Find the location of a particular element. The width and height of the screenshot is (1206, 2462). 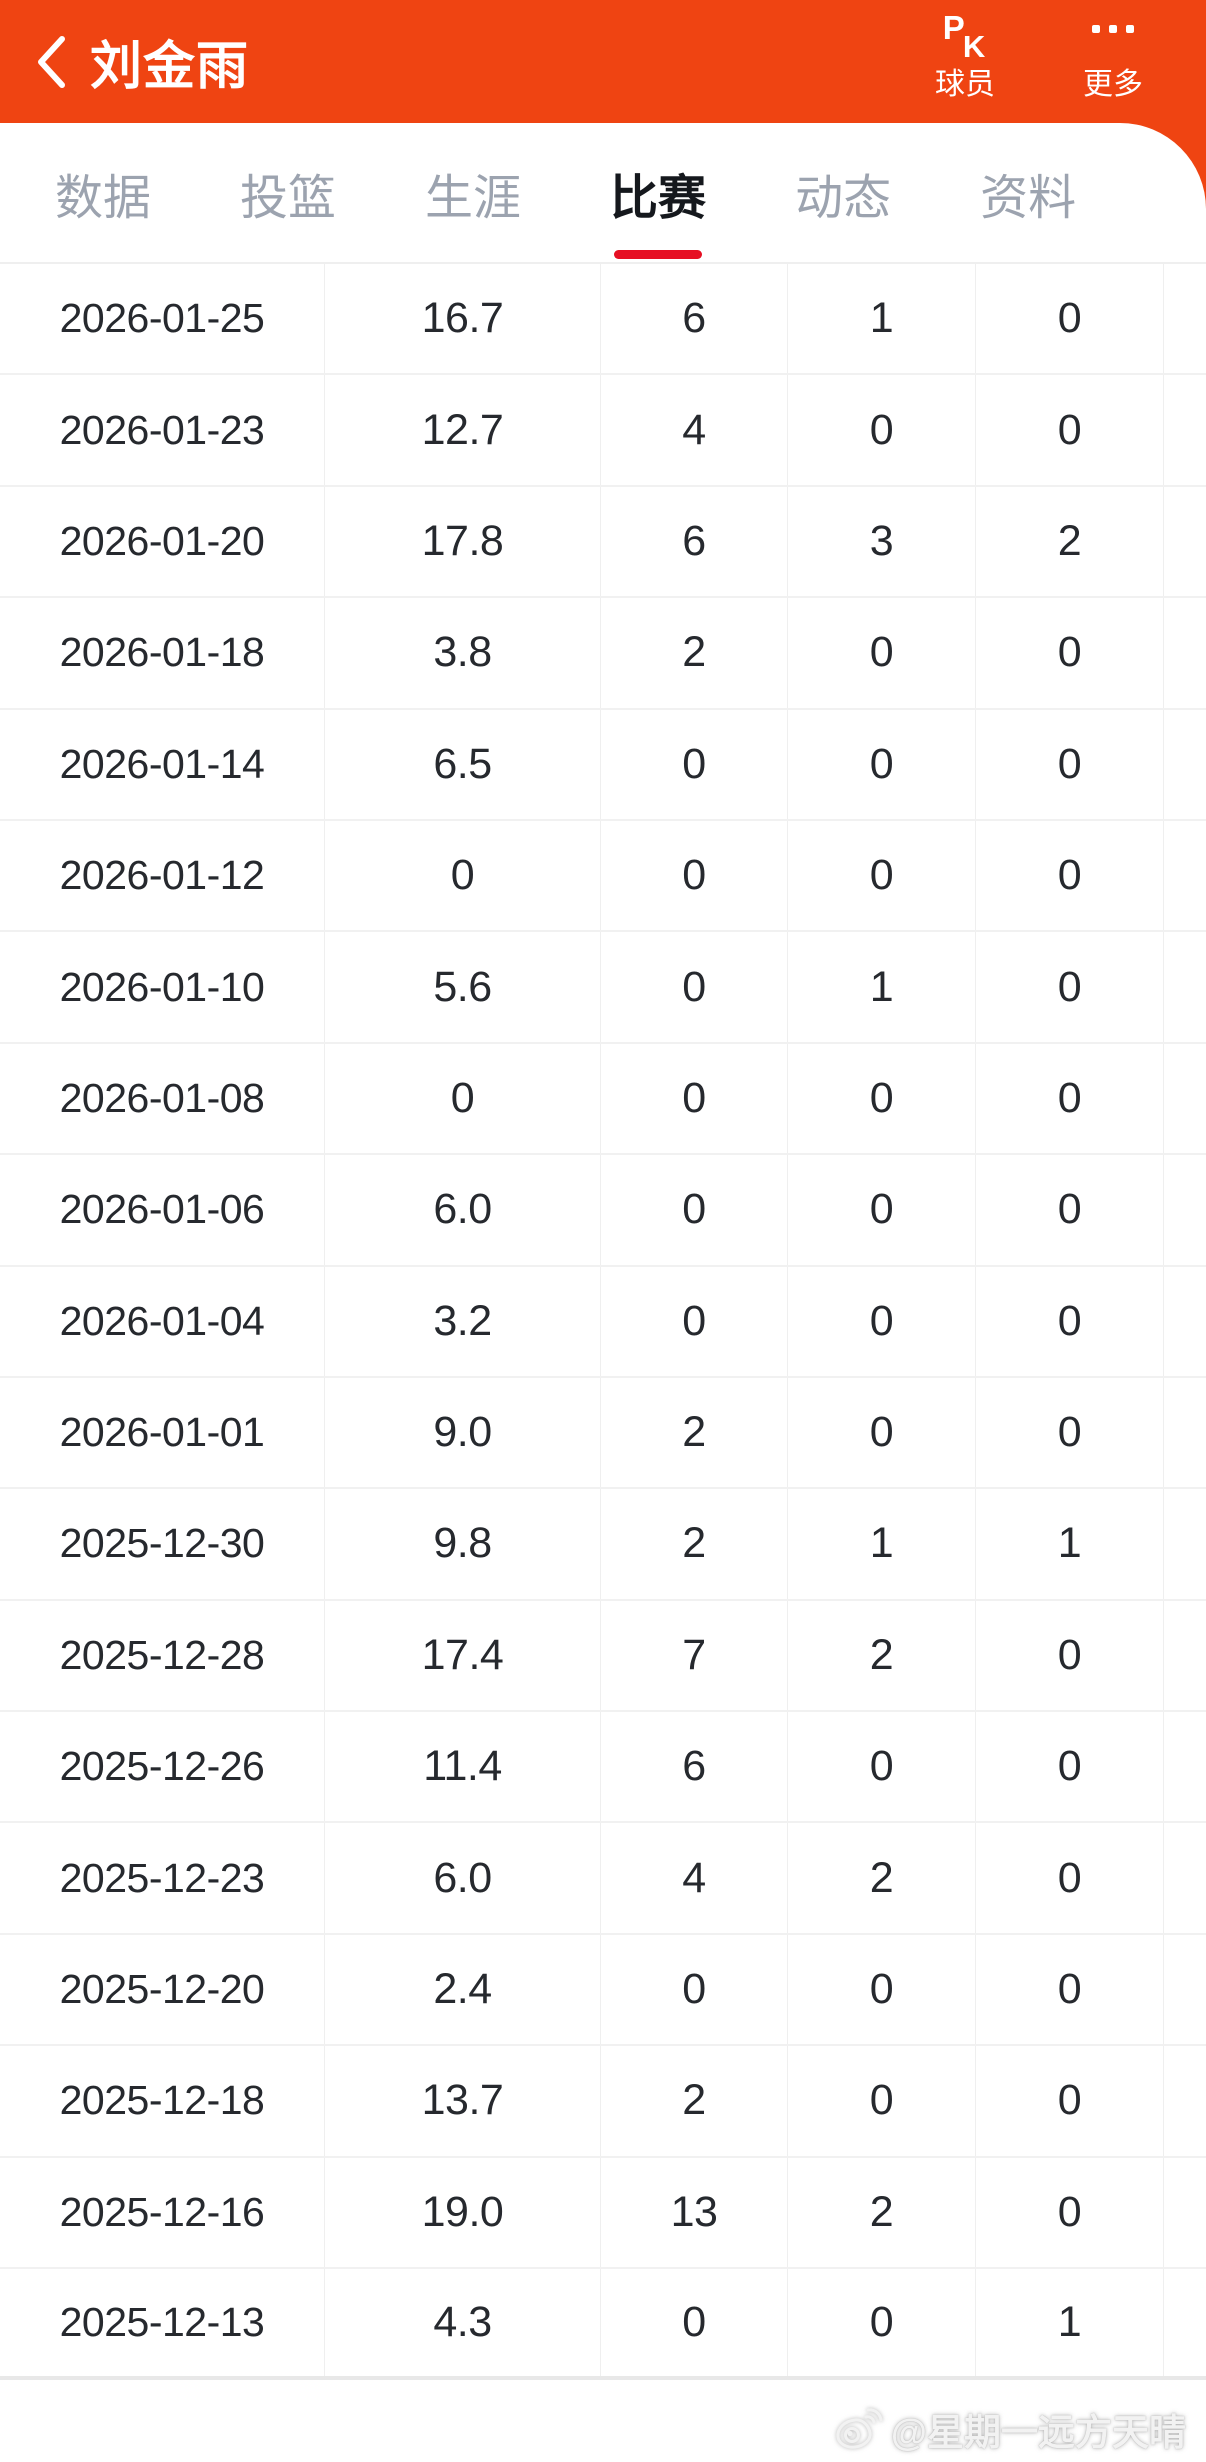

table-row: 2026-01-04 3.2 0 0 0 is located at coordinates (603, 1322).